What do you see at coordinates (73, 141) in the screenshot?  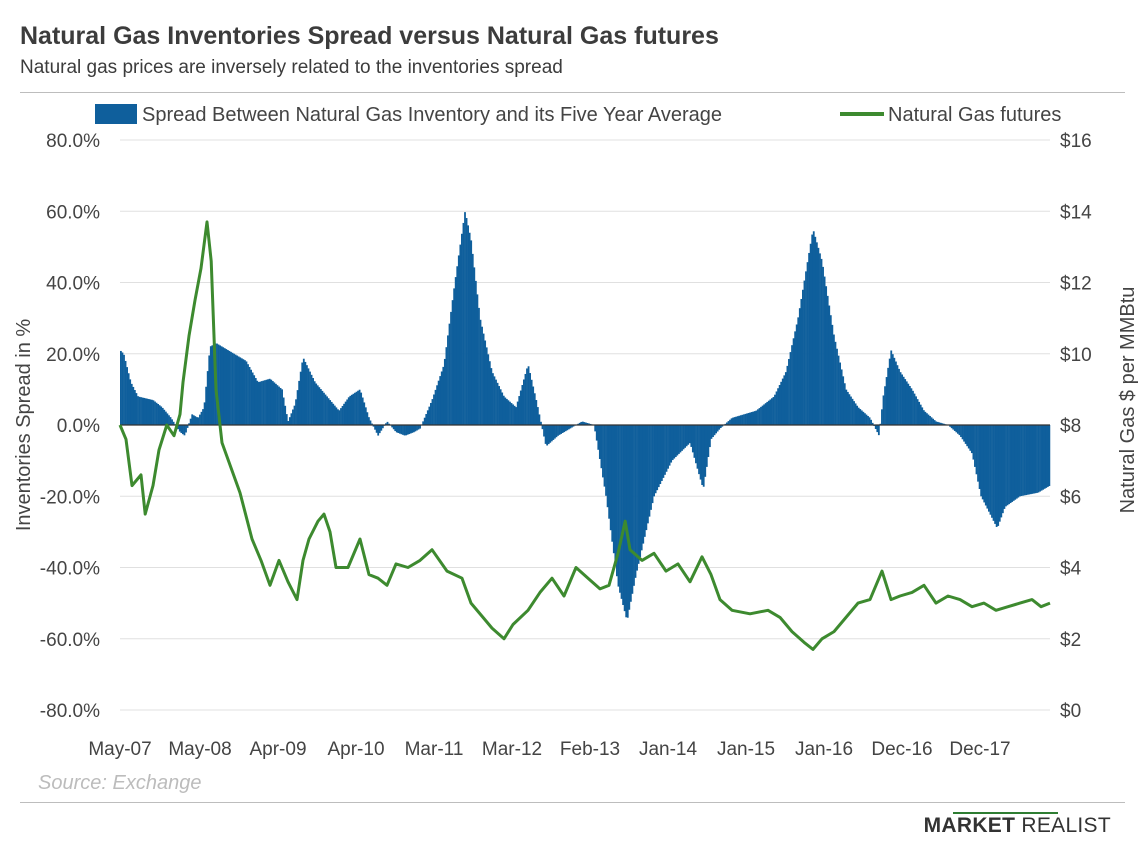 I see `left-tick-label: 80.0%` at bounding box center [73, 141].